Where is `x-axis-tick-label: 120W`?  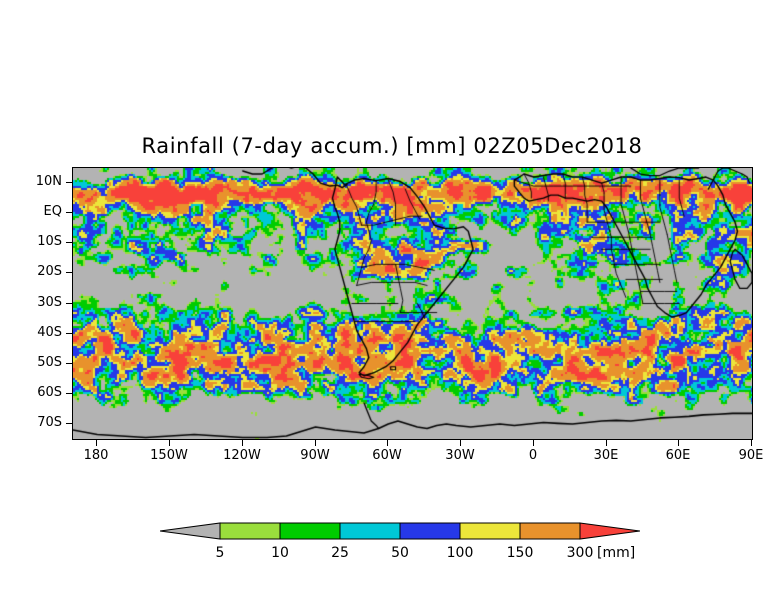 x-axis-tick-label: 120W is located at coordinates (242, 455).